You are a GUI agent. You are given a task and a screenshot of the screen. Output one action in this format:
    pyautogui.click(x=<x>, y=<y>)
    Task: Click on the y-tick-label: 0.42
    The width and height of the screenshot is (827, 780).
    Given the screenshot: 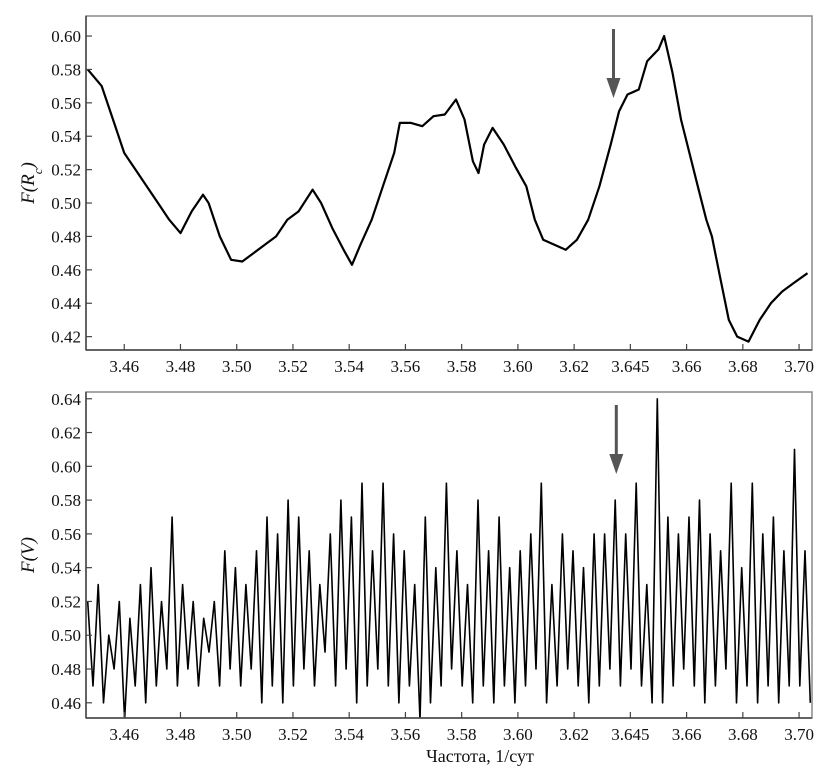 What is the action you would take?
    pyautogui.click(x=66, y=337)
    